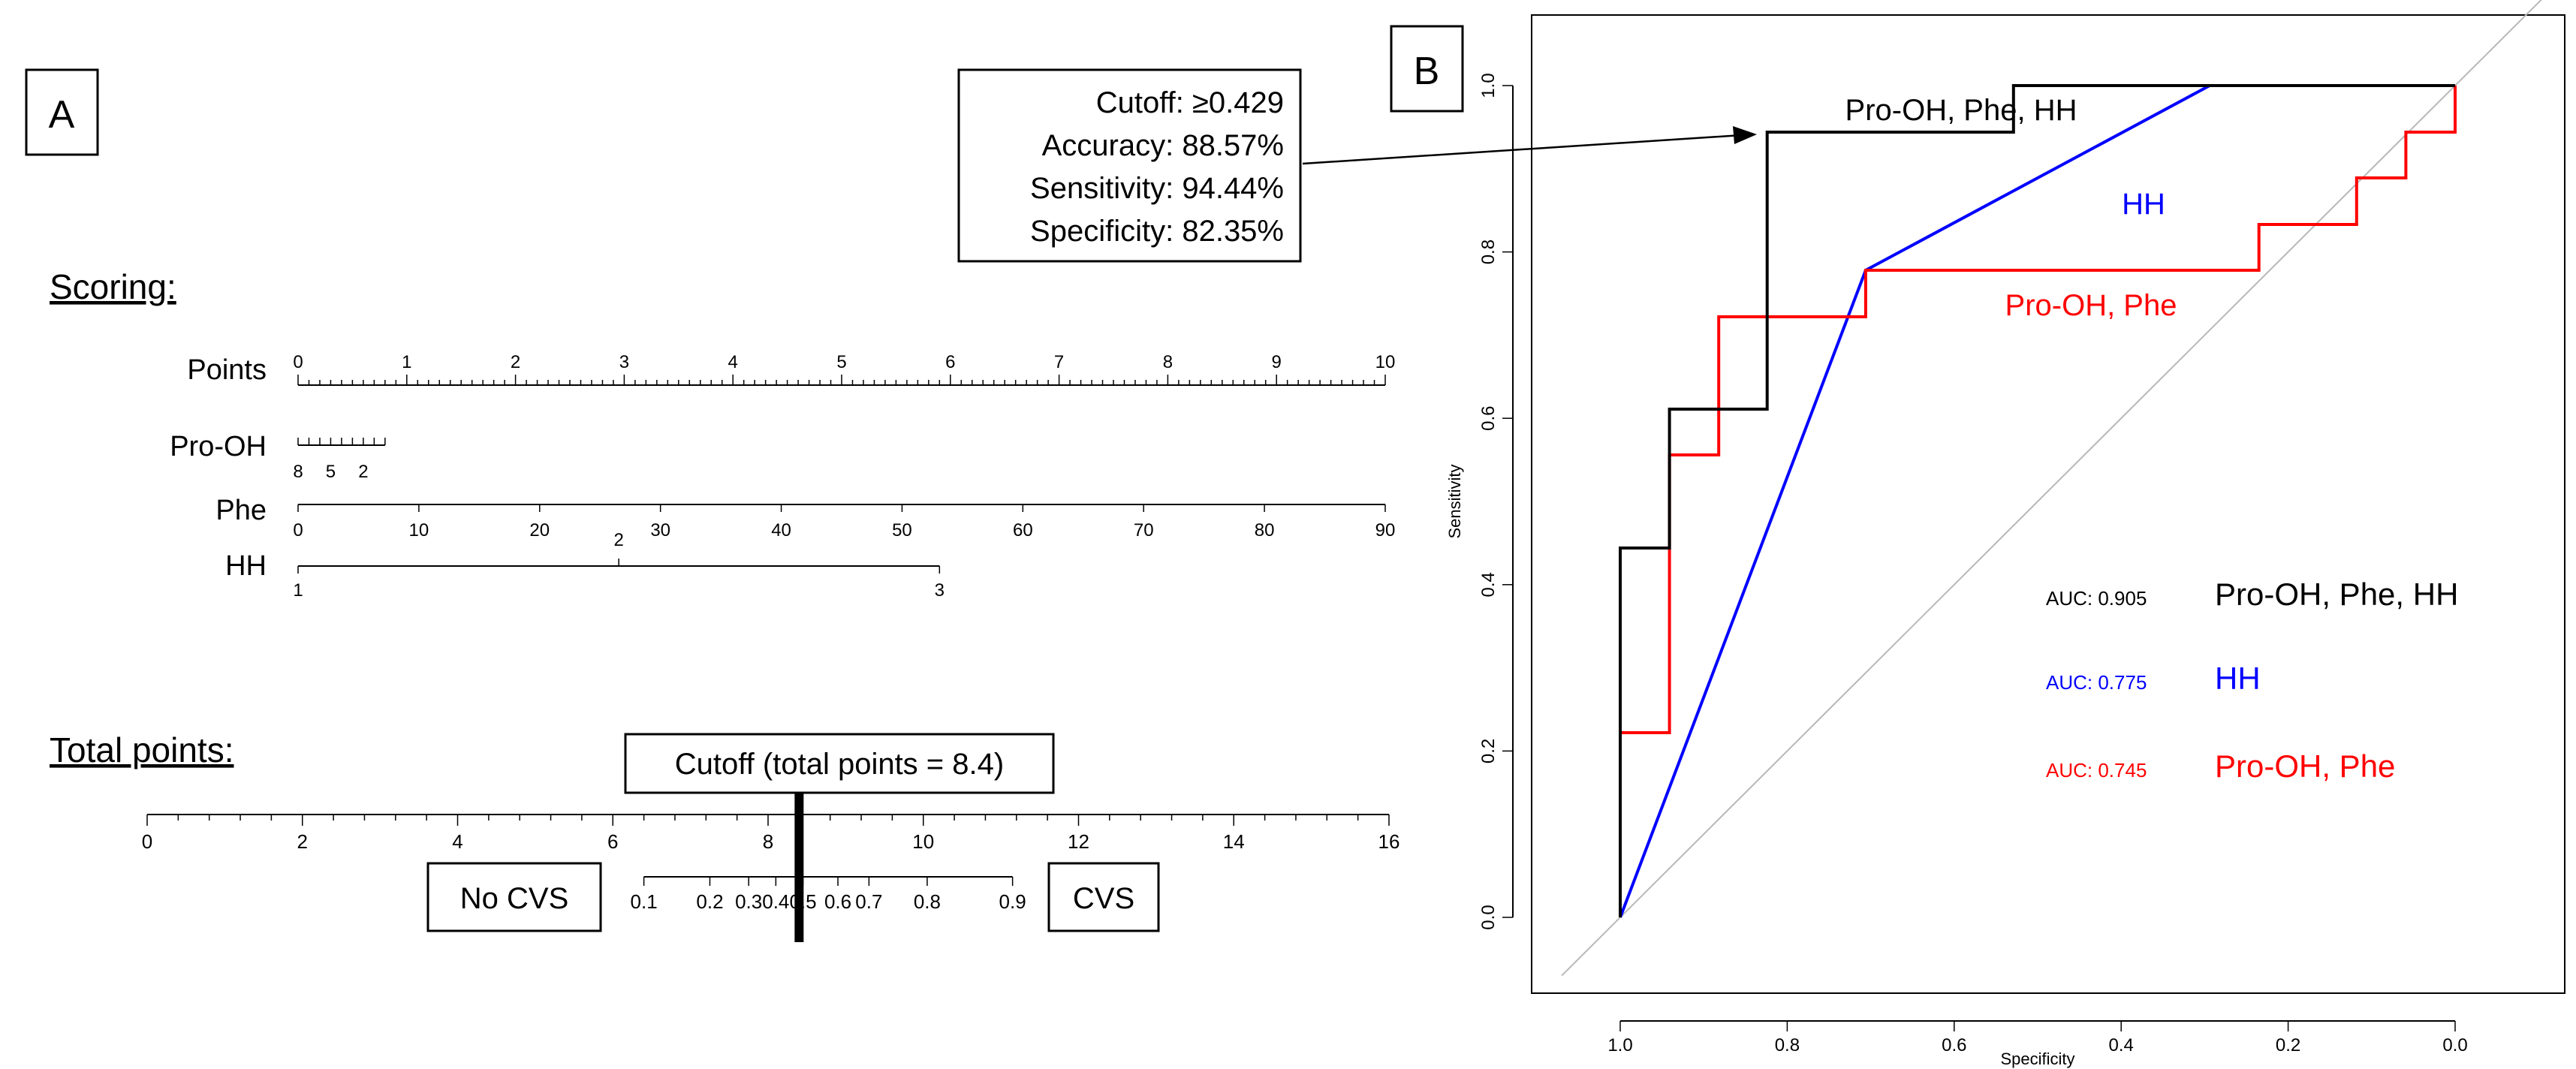  What do you see at coordinates (781, 530) in the screenshot?
I see `phe-tick-label: 40` at bounding box center [781, 530].